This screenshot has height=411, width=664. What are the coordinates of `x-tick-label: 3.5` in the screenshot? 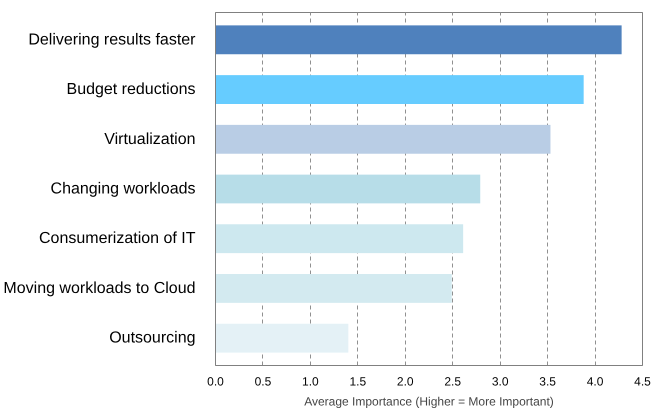 It's located at (547, 381).